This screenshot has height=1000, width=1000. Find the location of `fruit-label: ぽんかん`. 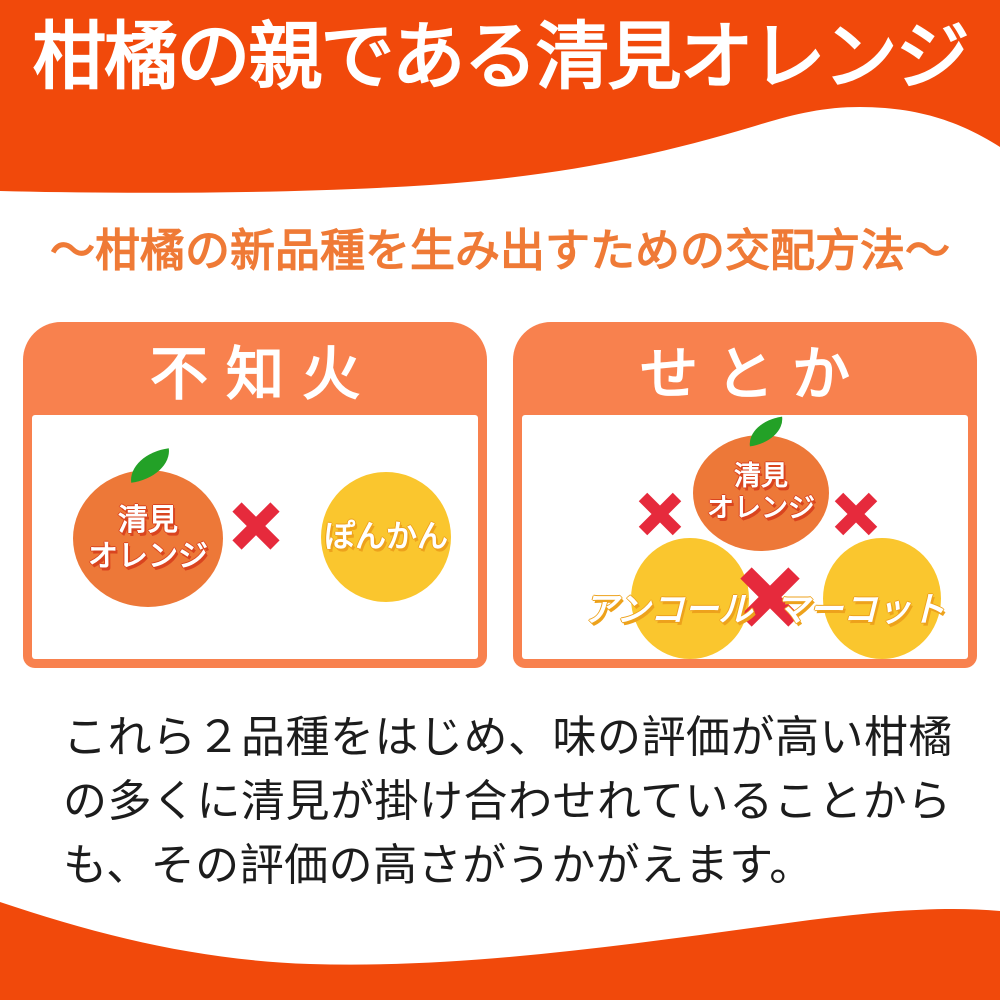

fruit-label: ぽんかん is located at coordinates (386, 536).